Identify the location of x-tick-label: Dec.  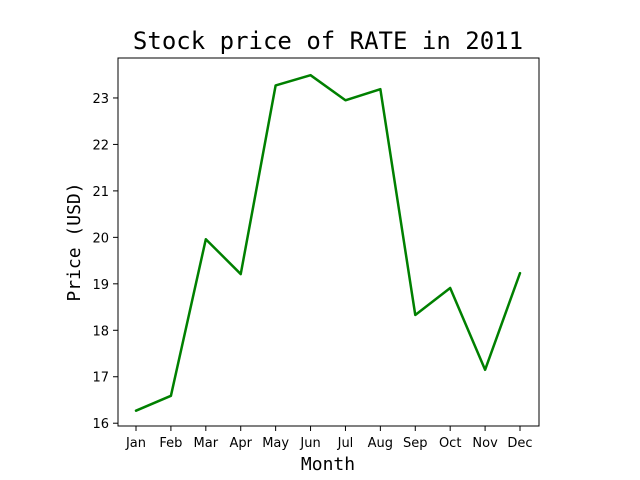
(519, 443).